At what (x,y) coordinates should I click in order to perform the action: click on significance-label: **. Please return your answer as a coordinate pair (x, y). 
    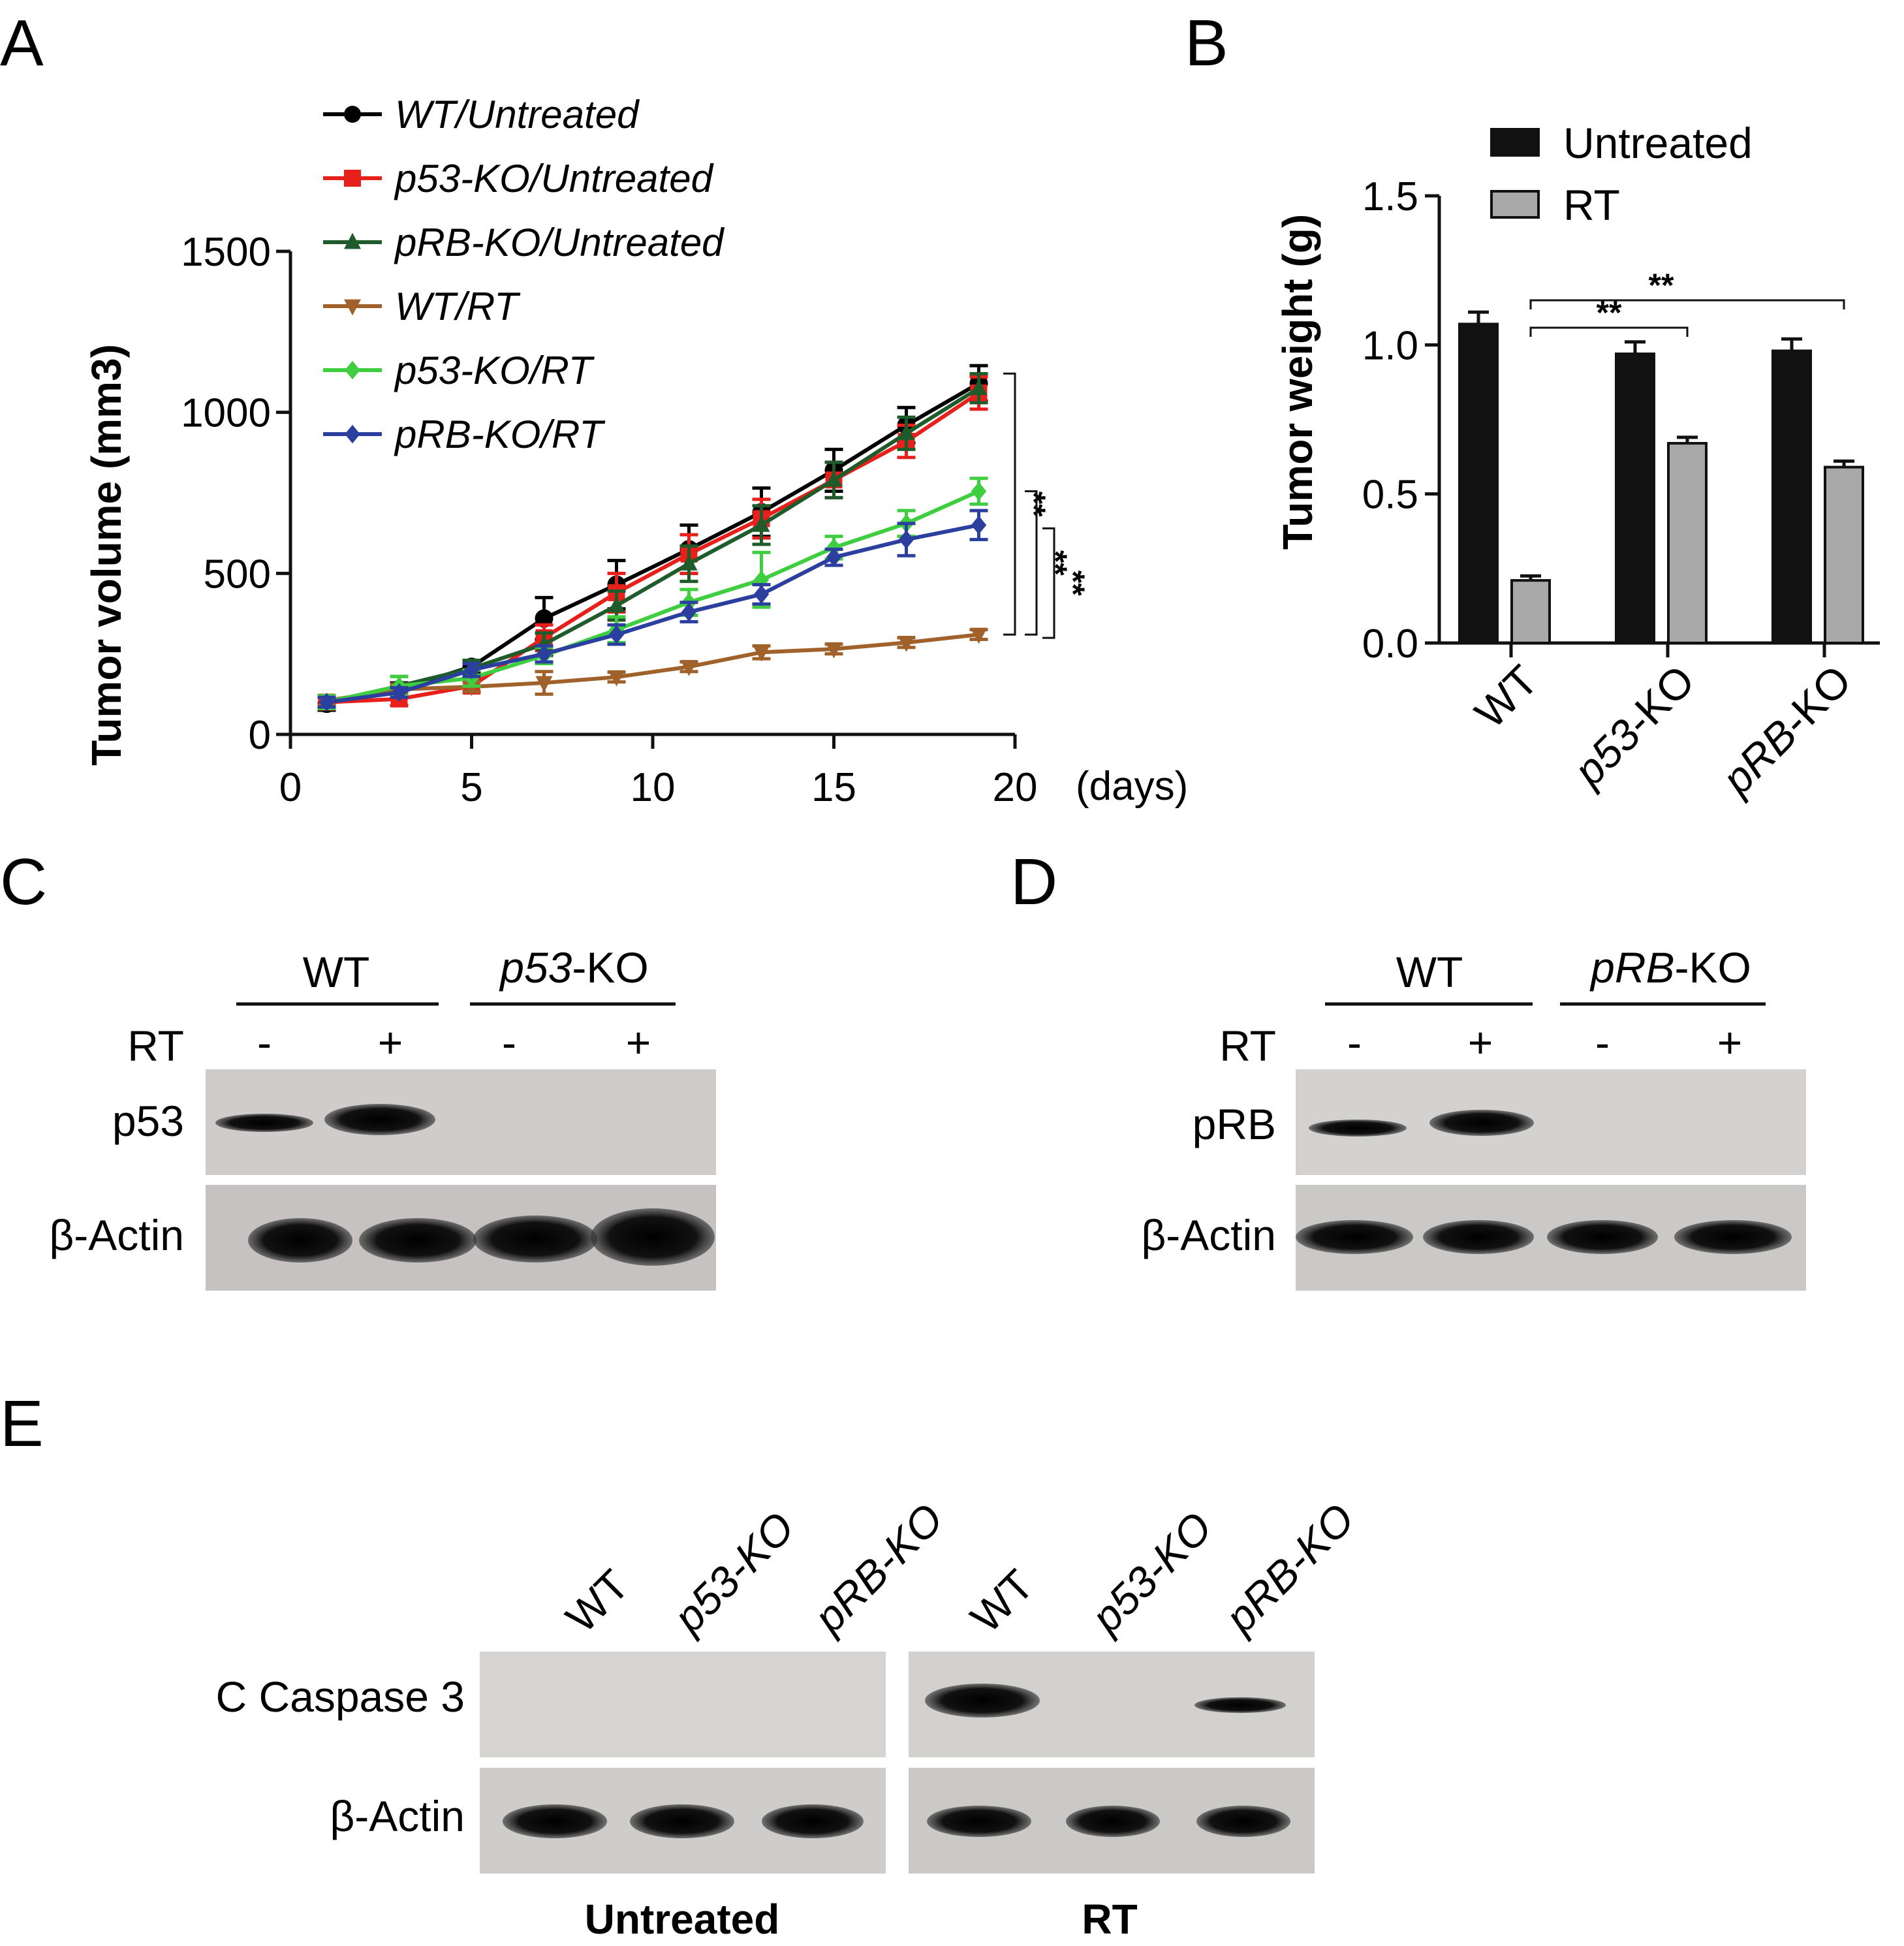
    Looking at the image, I should click on (1661, 285).